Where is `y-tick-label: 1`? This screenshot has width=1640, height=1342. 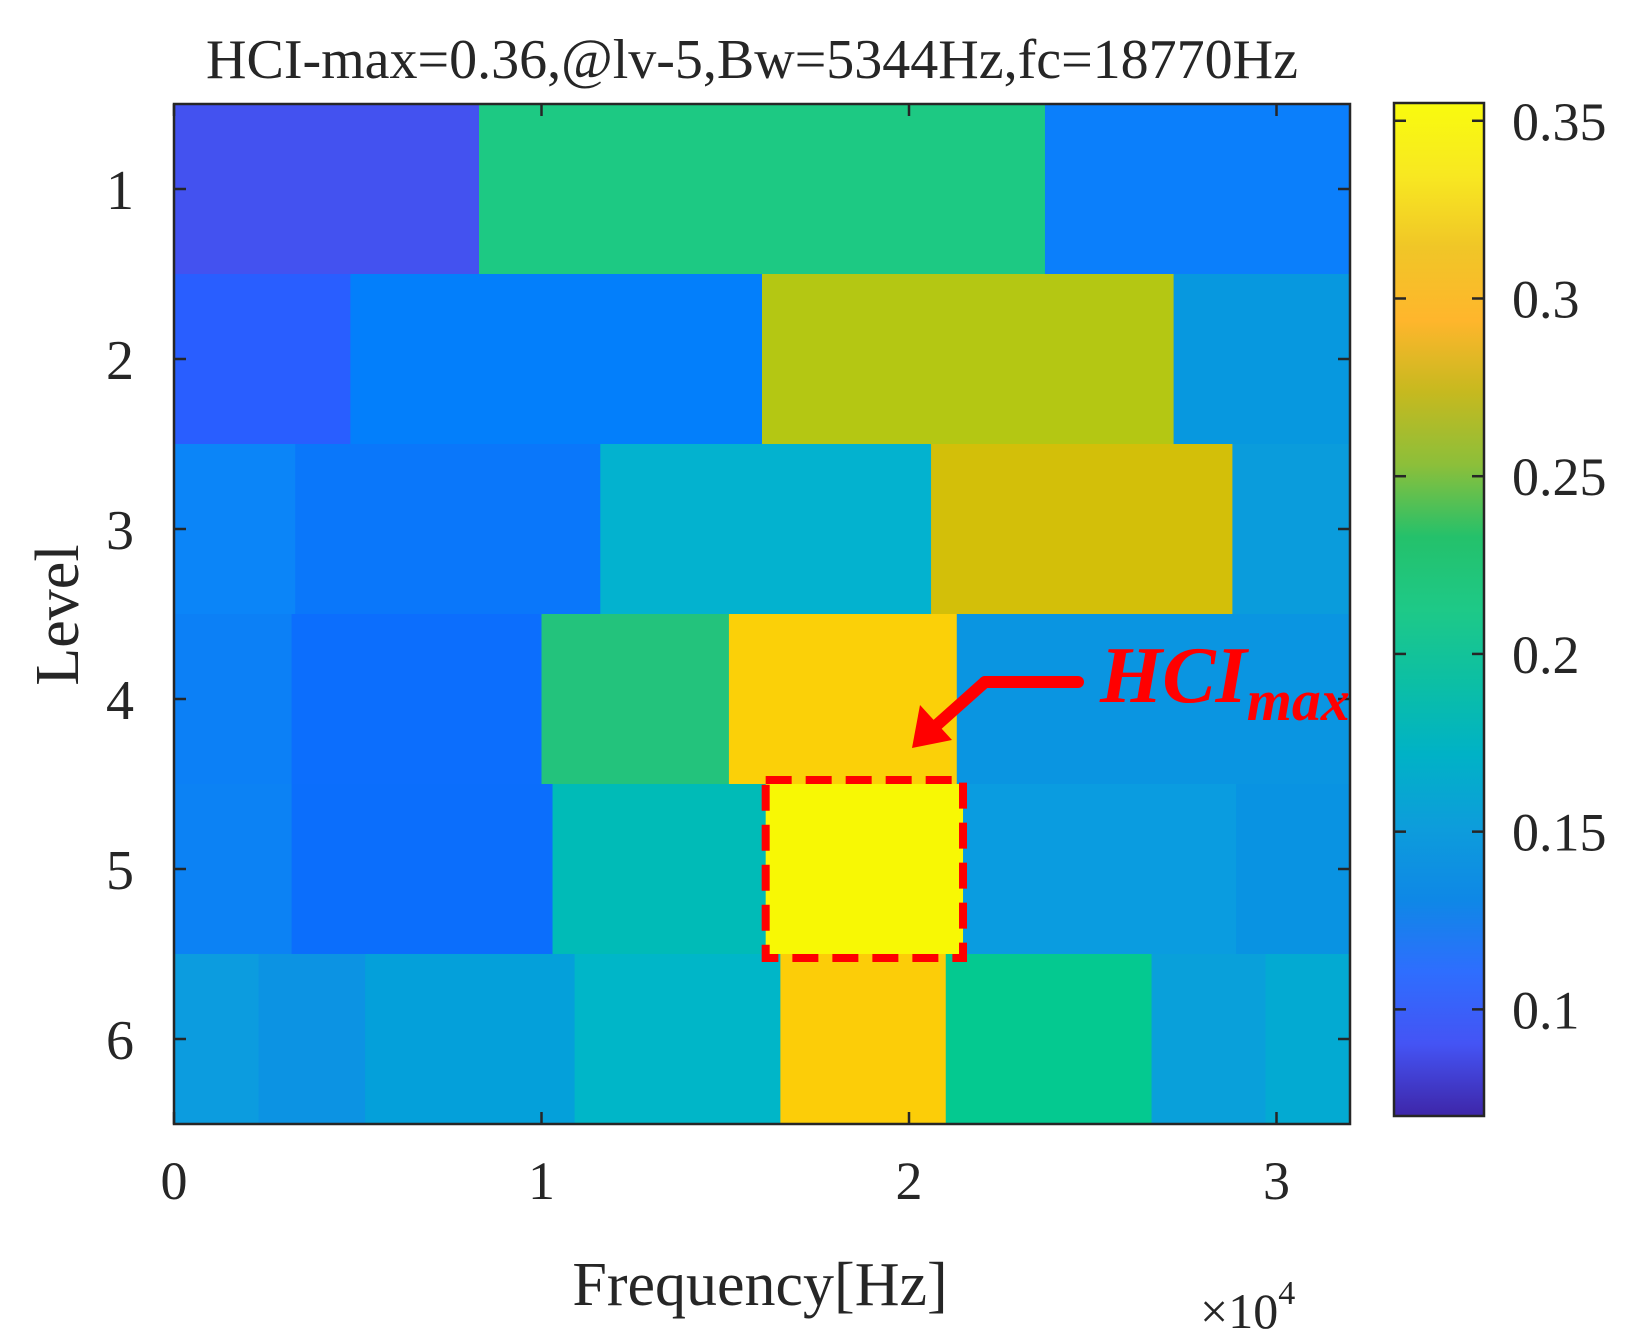
y-tick-label: 1 is located at coordinates (120, 191).